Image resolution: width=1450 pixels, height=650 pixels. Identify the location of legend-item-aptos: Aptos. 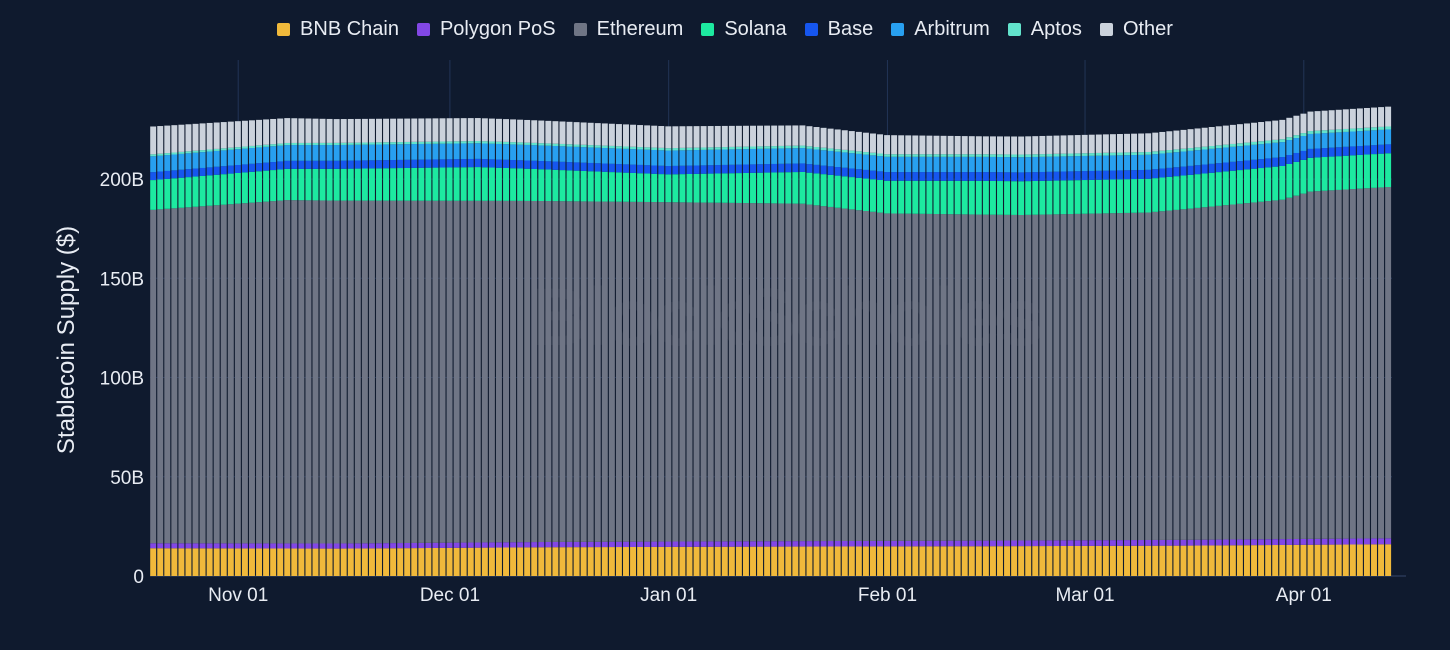
(1044, 29).